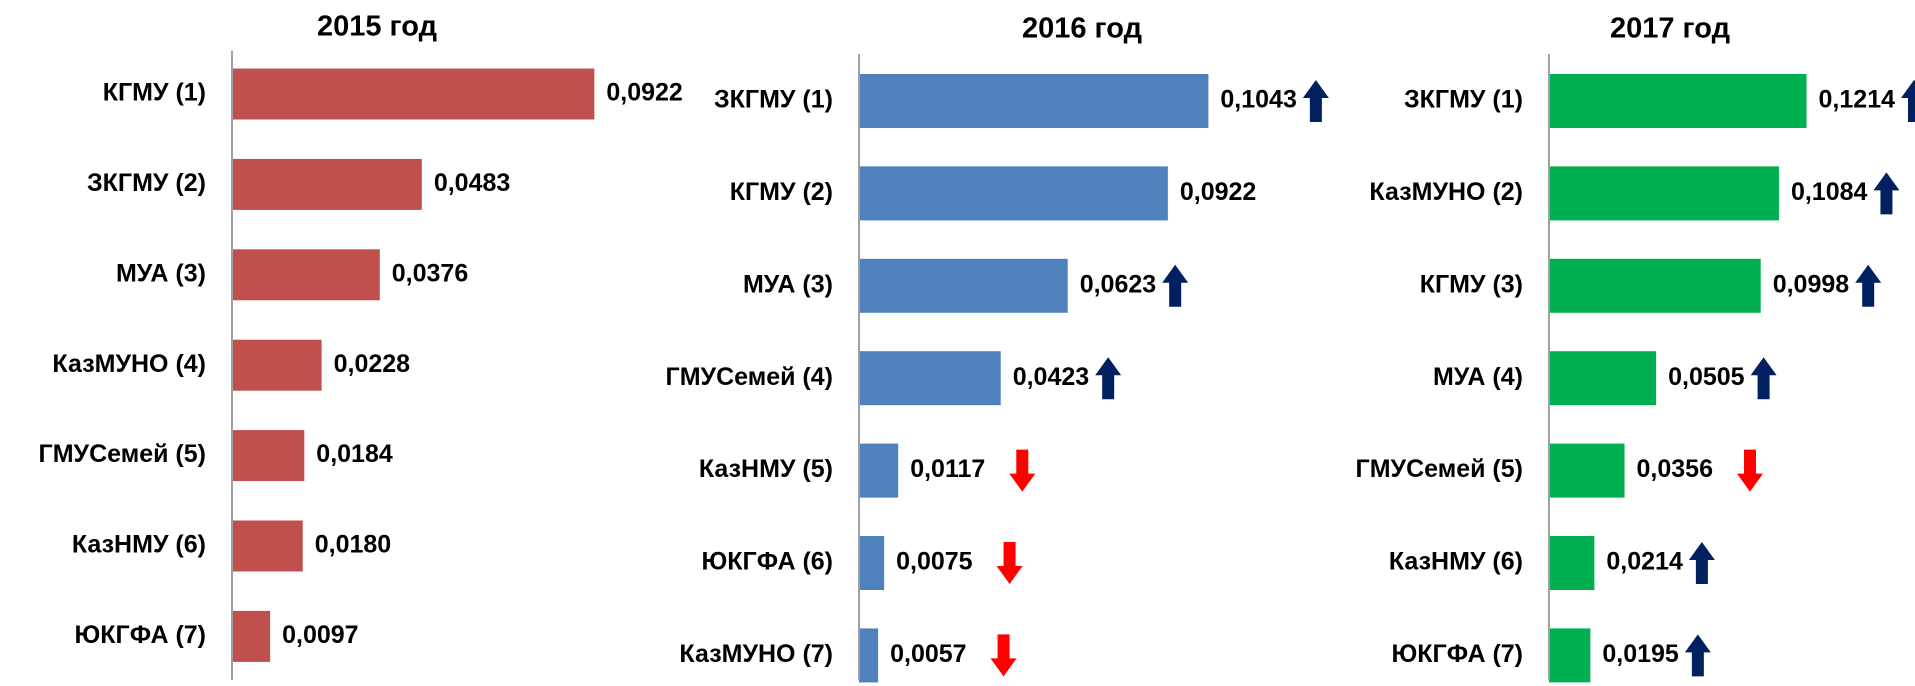  Describe the element at coordinates (781, 192) in the screenshot. I see `category-label: КГМУ (2)` at that location.